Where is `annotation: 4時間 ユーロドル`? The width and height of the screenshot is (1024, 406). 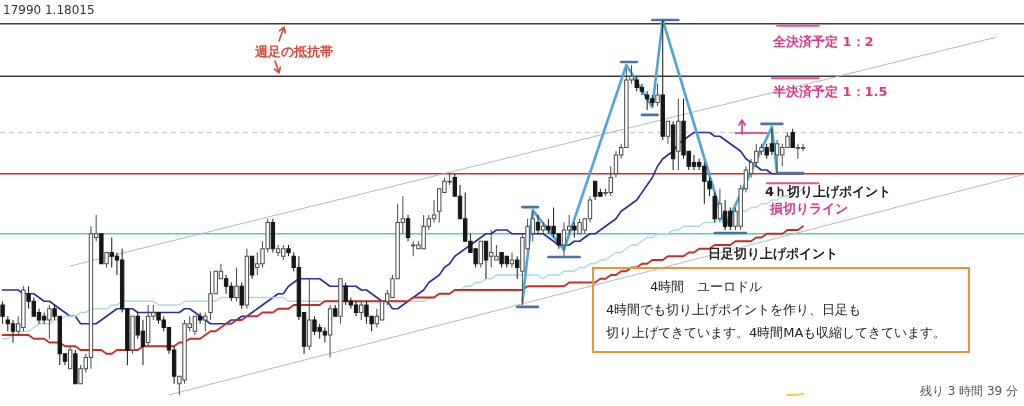 annotation: 4時間 ユーロドル is located at coordinates (706, 286).